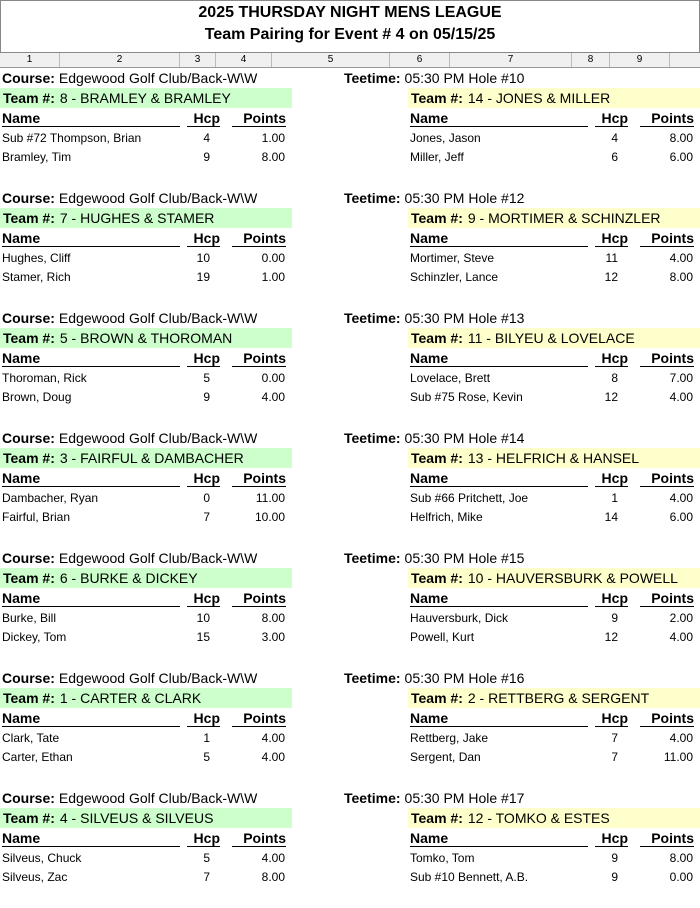 This screenshot has width=700, height=908. What do you see at coordinates (450, 378) in the screenshot?
I see `player-name: Lovelace, Brett` at bounding box center [450, 378].